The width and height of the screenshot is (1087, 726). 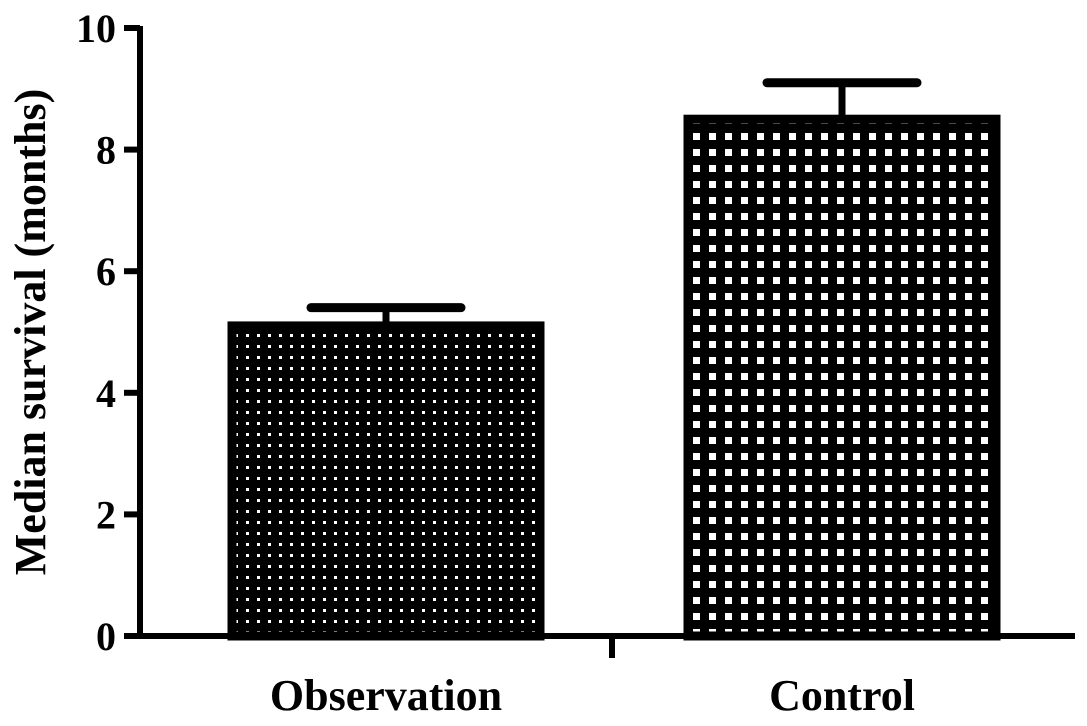 I want to click on y-tick-label: 2, so click(x=106, y=514).